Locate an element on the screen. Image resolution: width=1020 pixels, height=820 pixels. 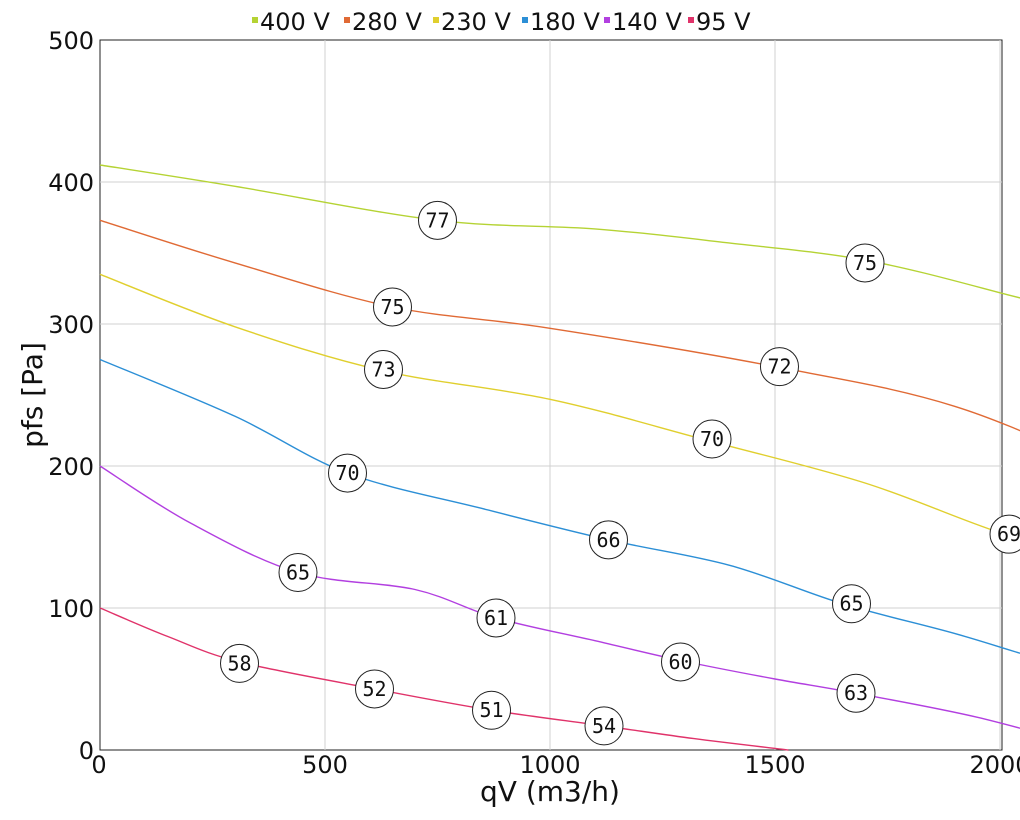
legend-label: 95 V is located at coordinates (723, 22).